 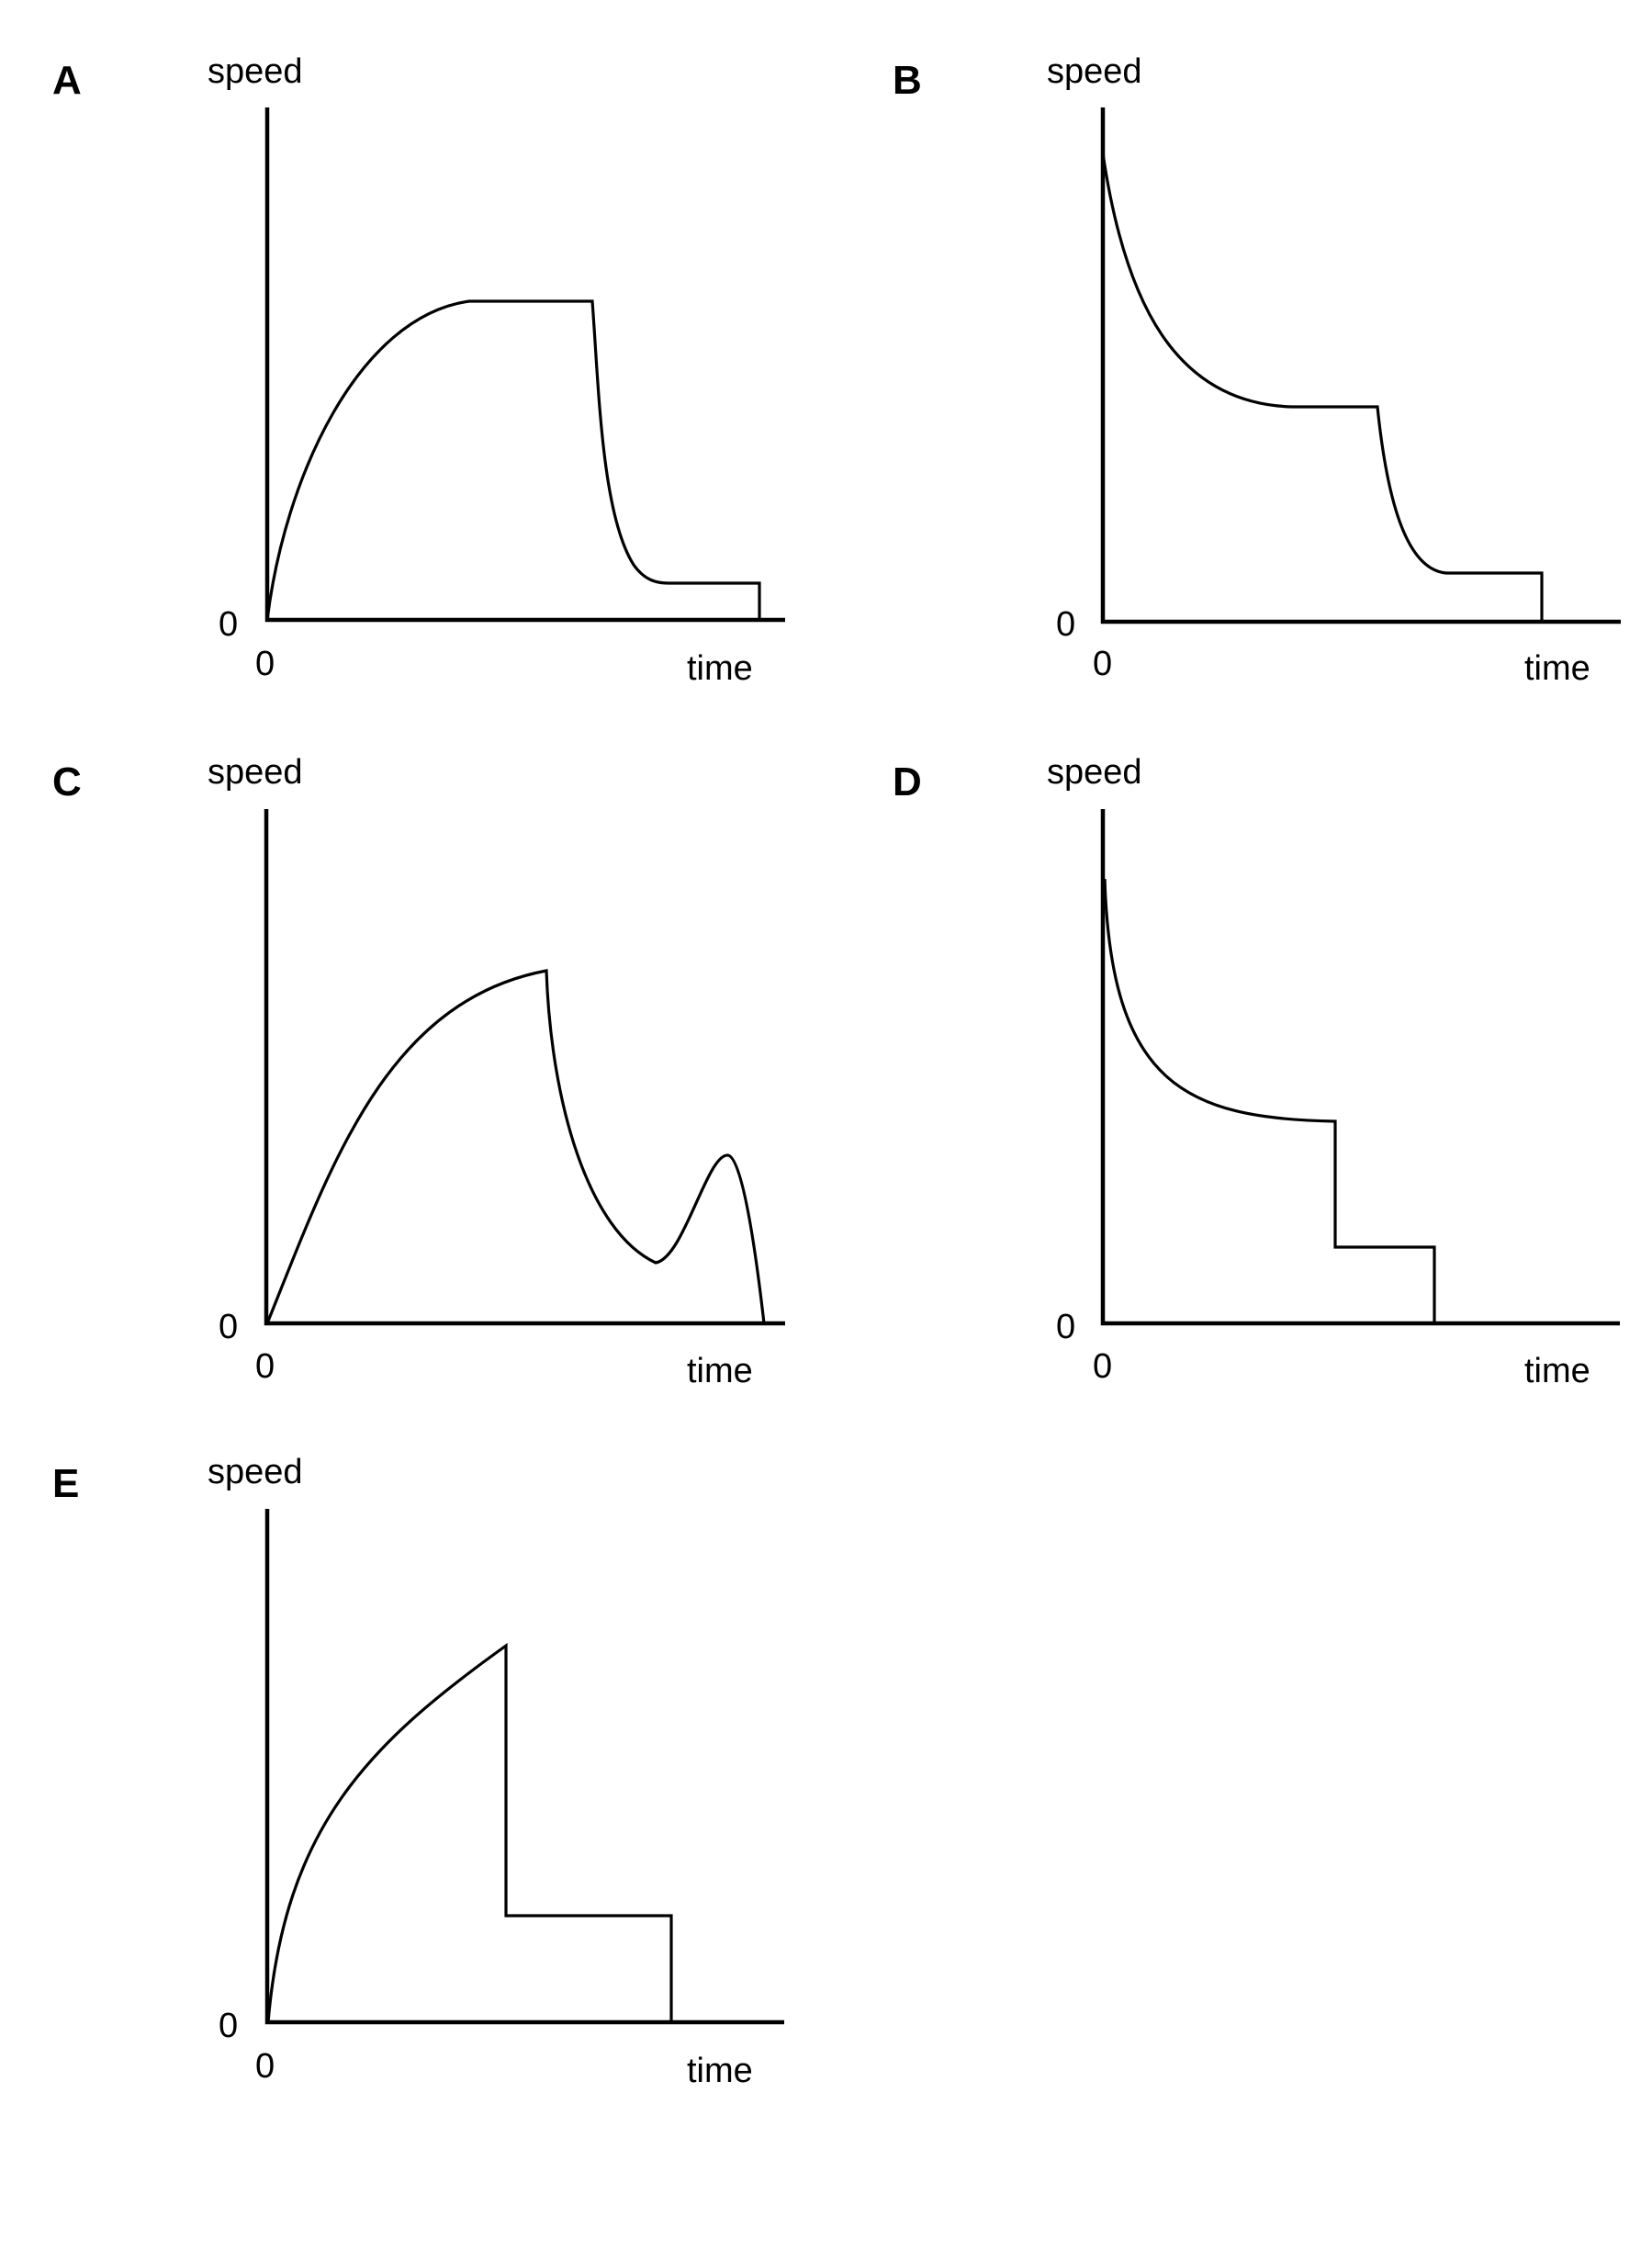 I want to click on panel-letter: B, so click(x=907, y=80).